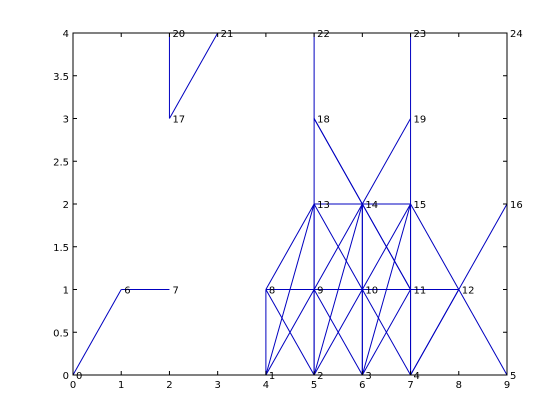 The width and height of the screenshot is (560, 420). Describe the element at coordinates (127, 291) in the screenshot. I see `node-label-6: 6` at that location.